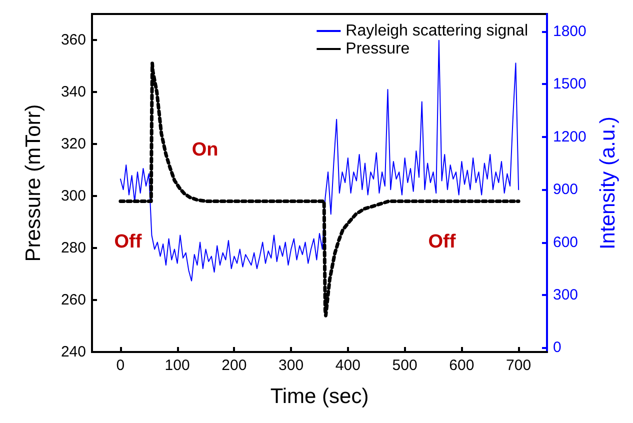 This screenshot has width=633, height=423. I want to click on y-tick-label: 240, so click(73, 352).